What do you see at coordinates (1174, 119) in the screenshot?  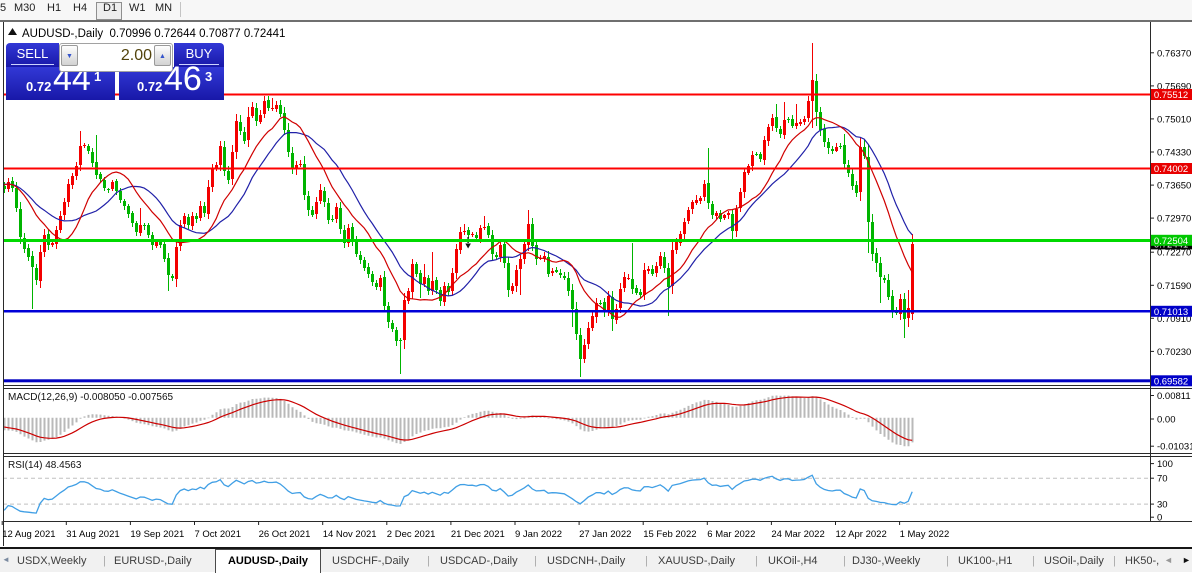 I see `svg-text: 0.75010` at bounding box center [1174, 119].